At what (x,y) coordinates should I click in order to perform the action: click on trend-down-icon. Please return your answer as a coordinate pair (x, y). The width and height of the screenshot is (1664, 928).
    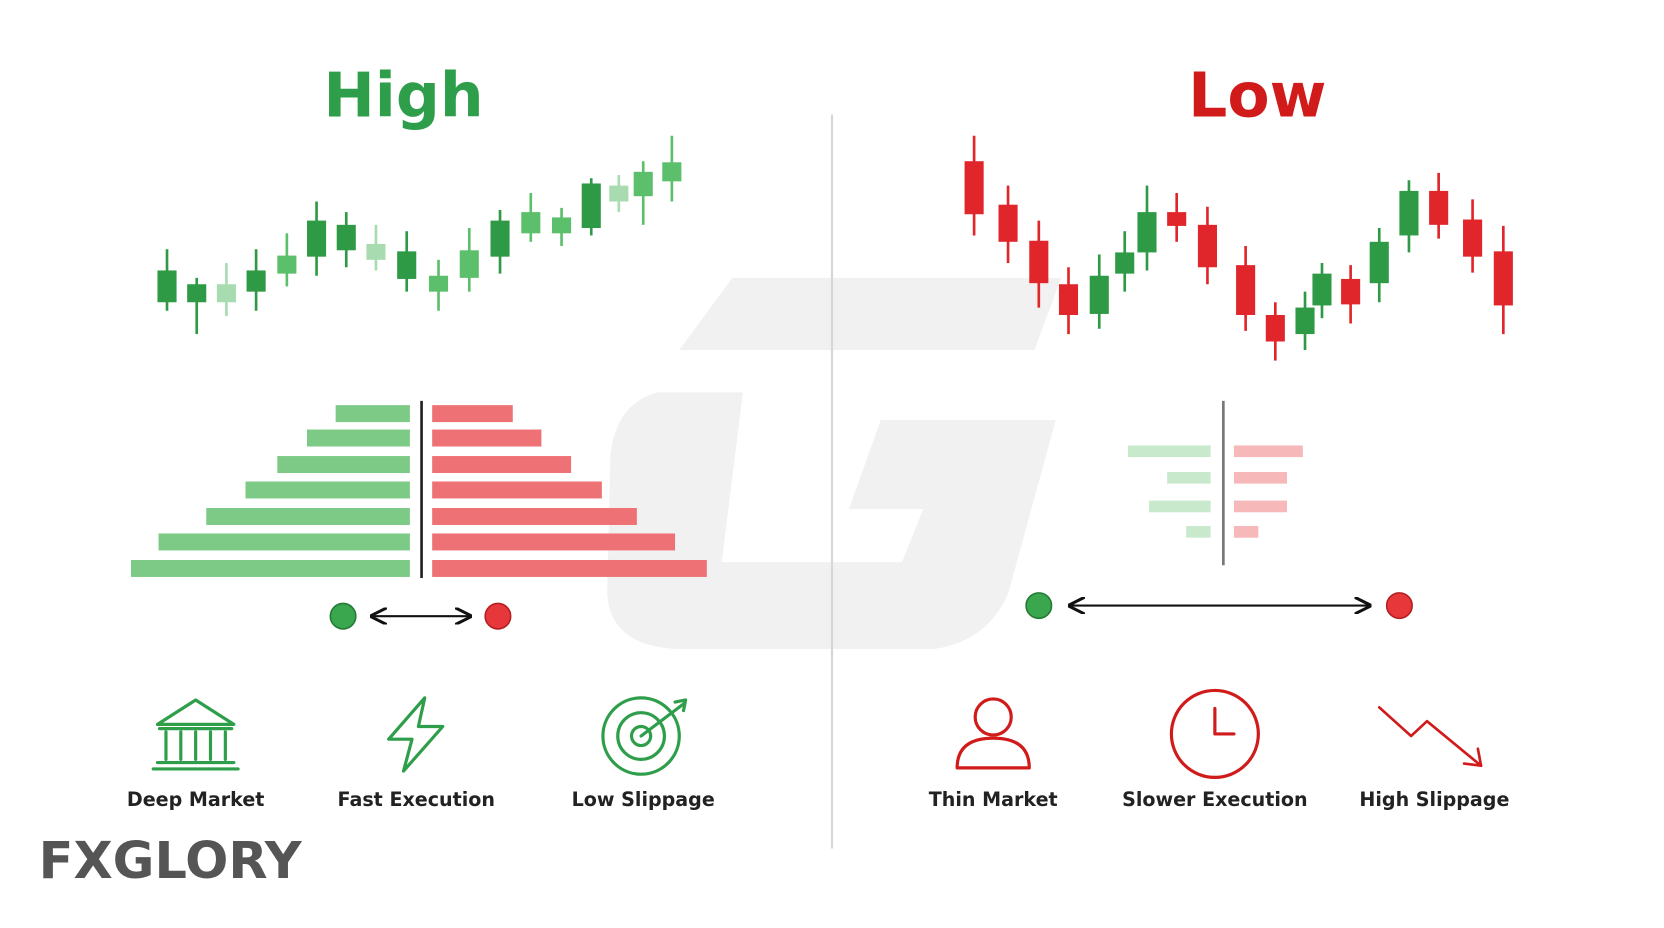
    Looking at the image, I should click on (1430, 737).